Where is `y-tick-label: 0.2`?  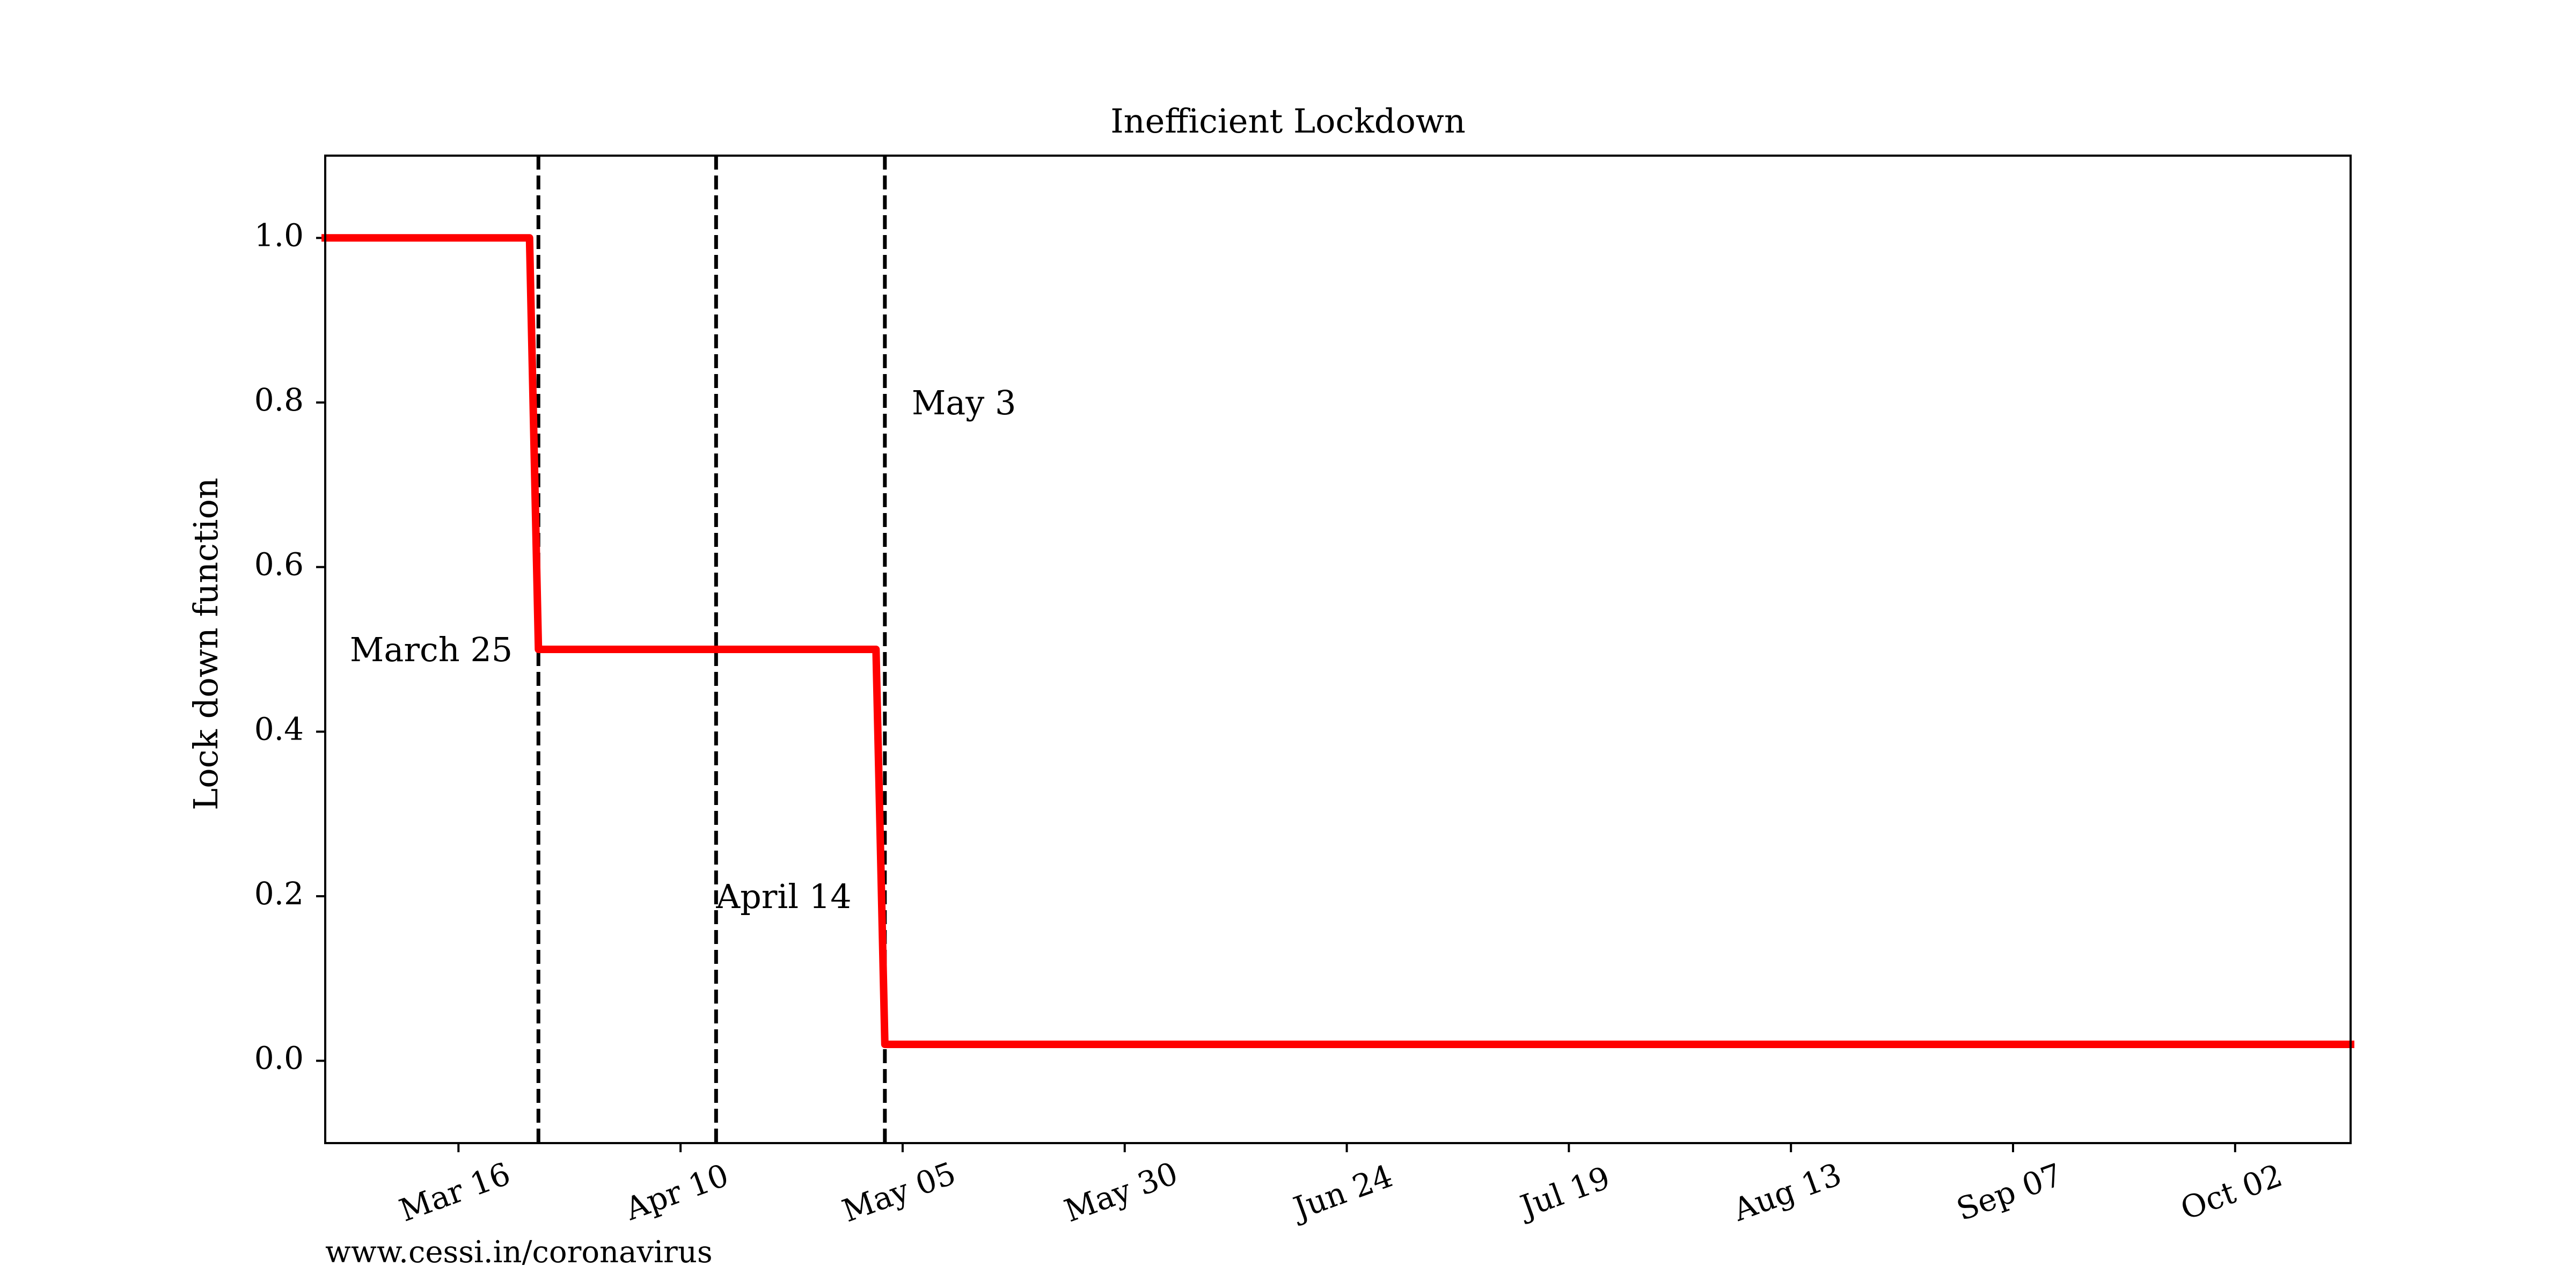
y-tick-label: 0.2 is located at coordinates (279, 893).